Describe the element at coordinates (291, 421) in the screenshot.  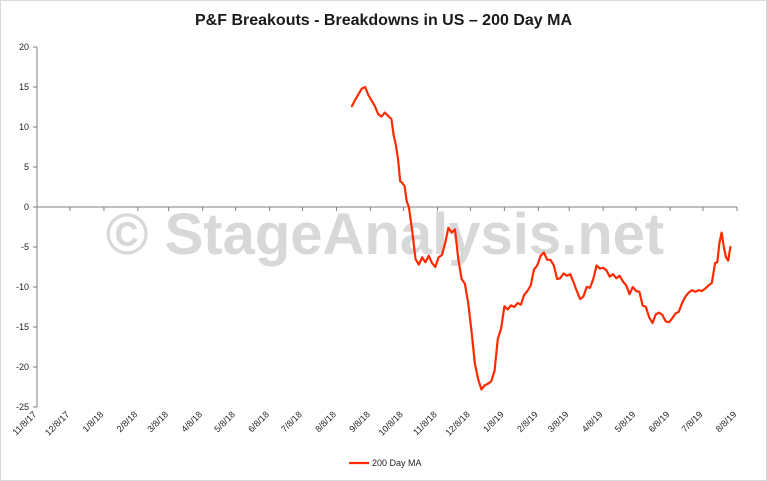
I see `x-tick-label: 7/8/18` at that location.